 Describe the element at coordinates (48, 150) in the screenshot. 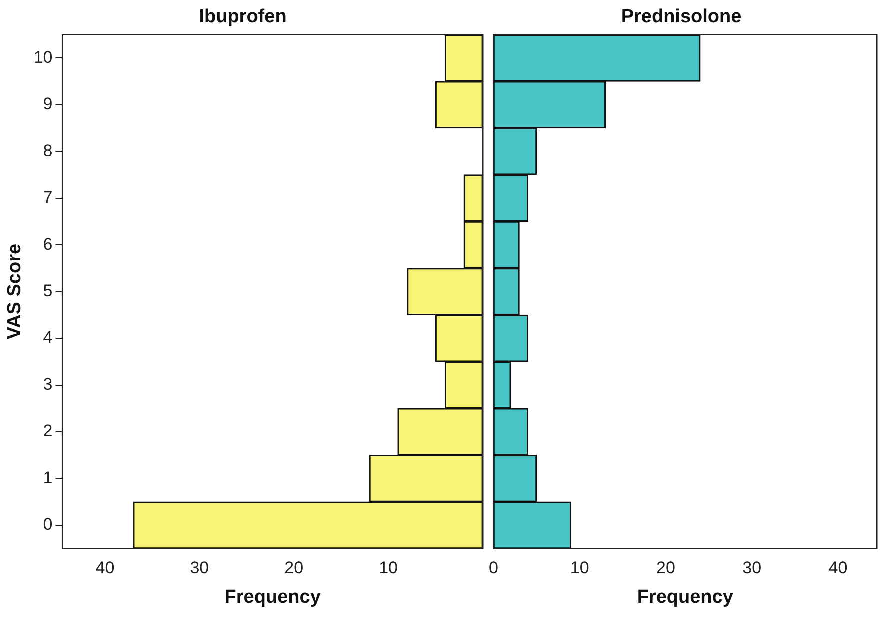

I see `y-tick-label: 8` at that location.